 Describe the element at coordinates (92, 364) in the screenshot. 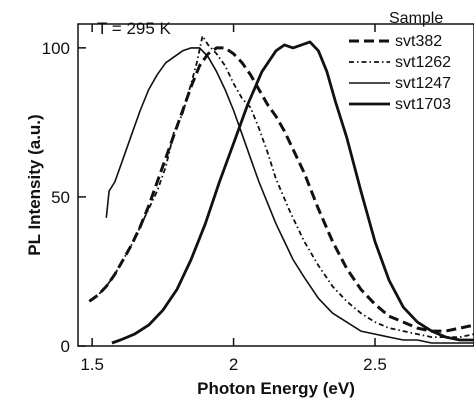

I see `x-tick-label: 1.5` at that location.